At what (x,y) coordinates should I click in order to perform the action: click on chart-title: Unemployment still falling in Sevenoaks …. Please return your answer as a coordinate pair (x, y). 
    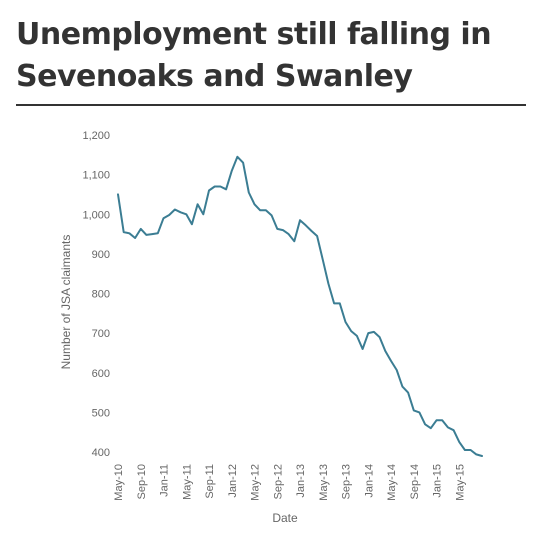
    Looking at the image, I should click on (254, 55).